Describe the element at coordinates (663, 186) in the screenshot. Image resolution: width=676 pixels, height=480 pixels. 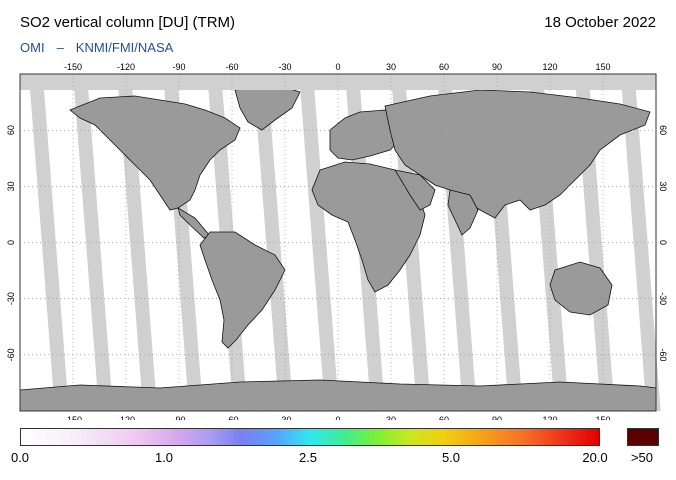
I see `lat-tick-label-right: 30` at that location.